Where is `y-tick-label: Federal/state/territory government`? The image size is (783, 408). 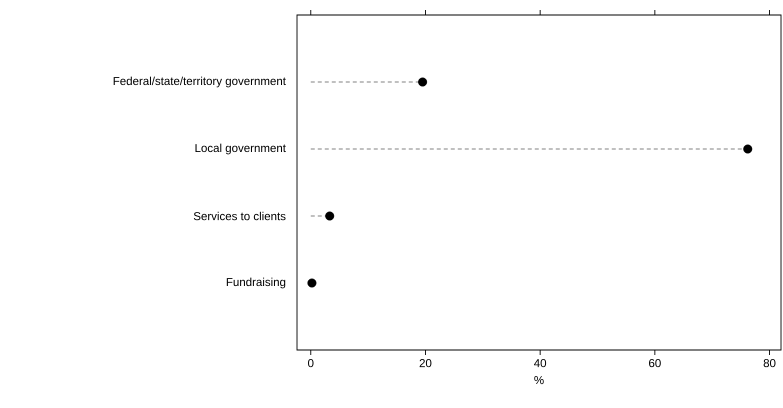 y-tick-label: Federal/state/territory government is located at coordinates (200, 82).